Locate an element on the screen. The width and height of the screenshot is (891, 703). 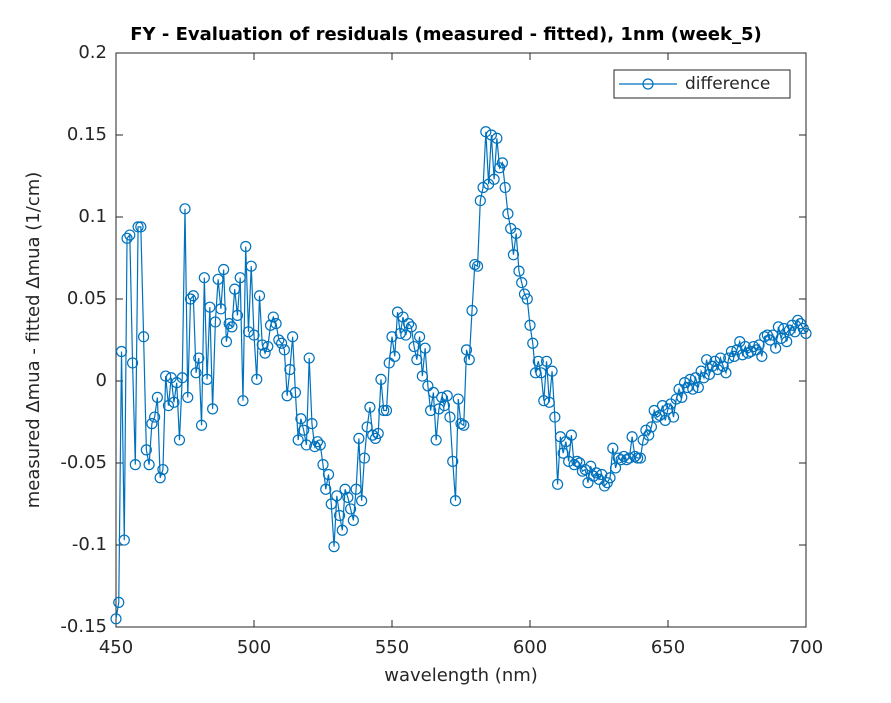
y-tick-label: -0.1 is located at coordinates (89, 544).